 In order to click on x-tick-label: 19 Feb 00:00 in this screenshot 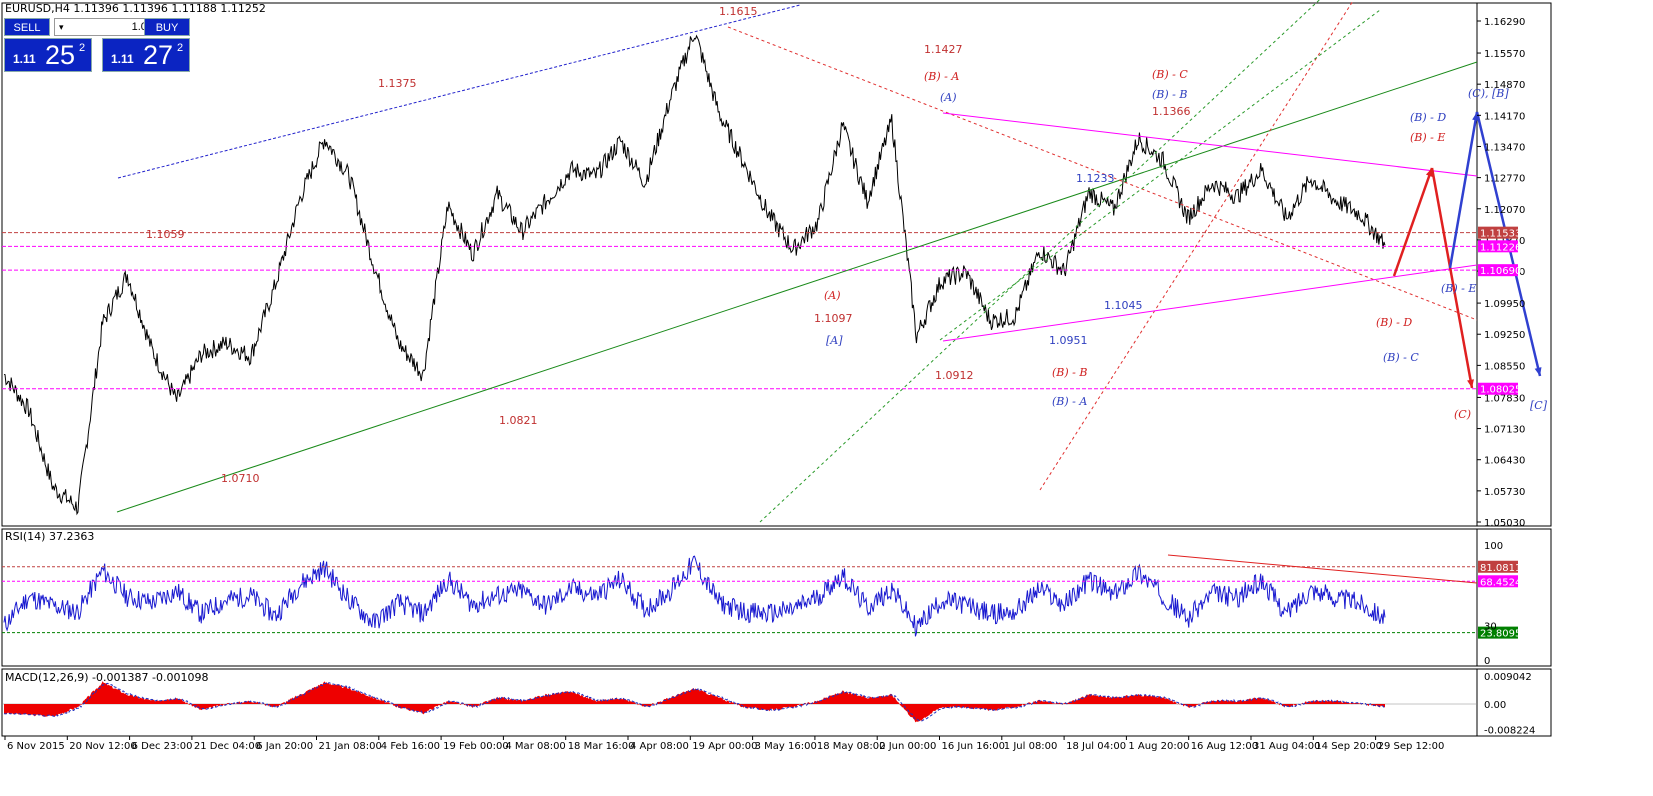, I will do `click(476, 746)`.